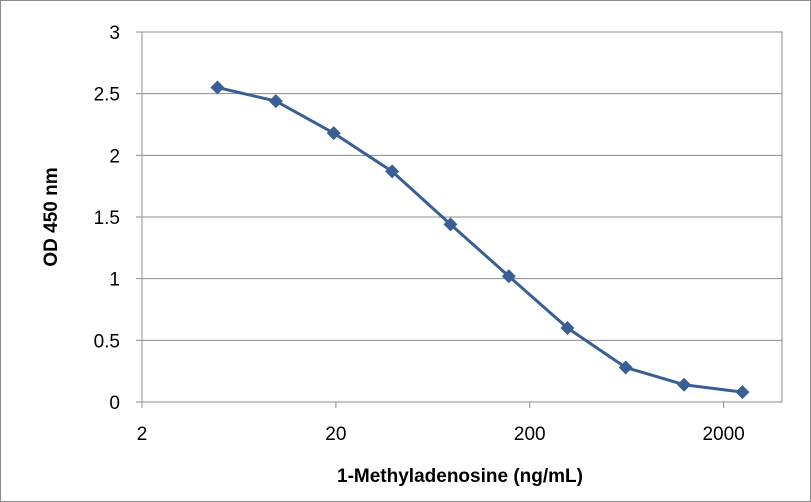  What do you see at coordinates (530, 434) in the screenshot?
I see `x-tick-label-2: 200` at bounding box center [530, 434].